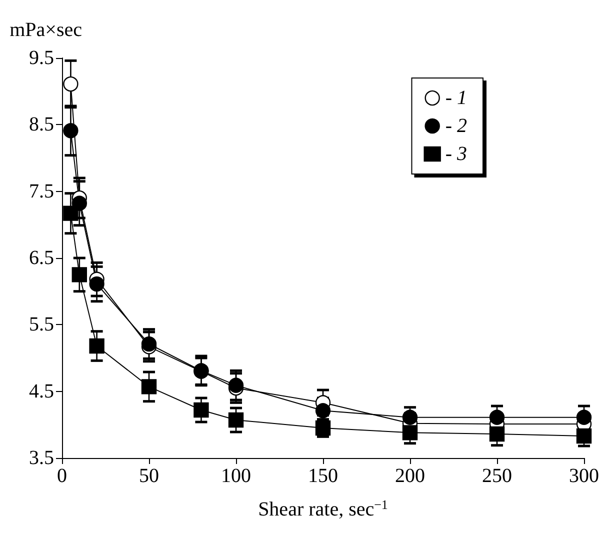 The width and height of the screenshot is (605, 535). What do you see at coordinates (323, 476) in the screenshot?
I see `x-tick-label: 150` at bounding box center [323, 476].